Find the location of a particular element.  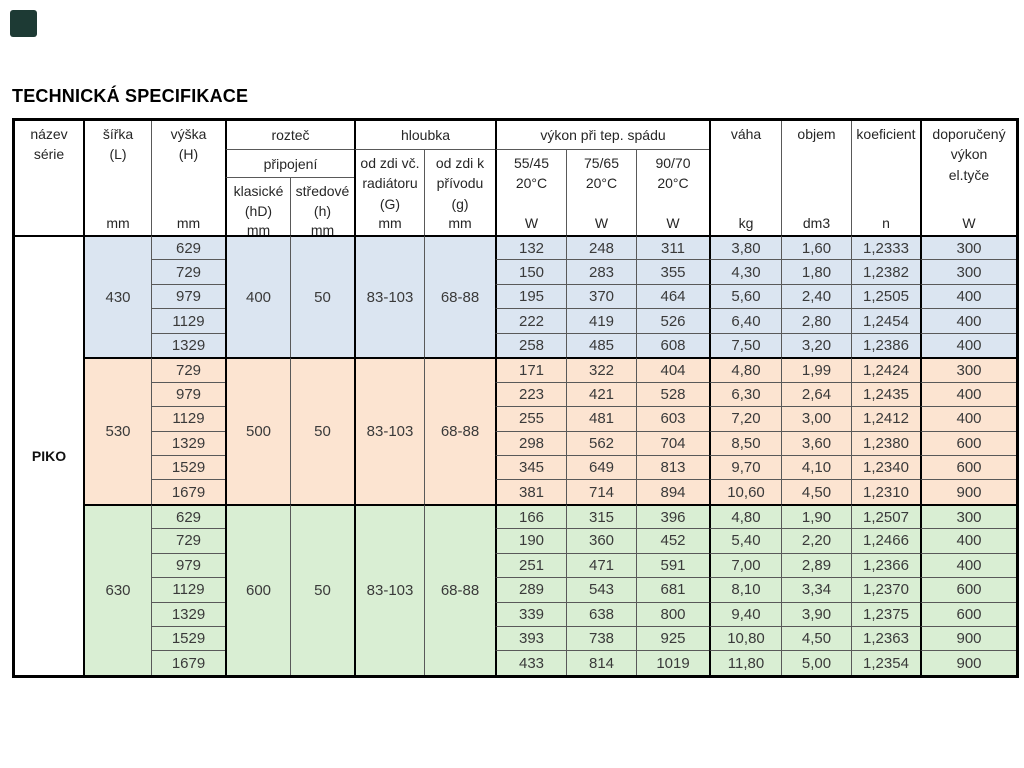

cell-objem: 5,00 is located at coordinates (816, 662).